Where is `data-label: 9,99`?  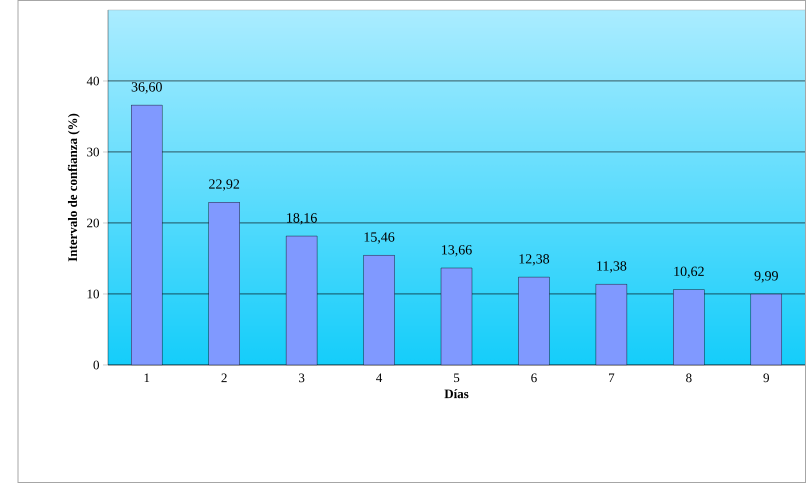
data-label: 9,99 is located at coordinates (766, 277).